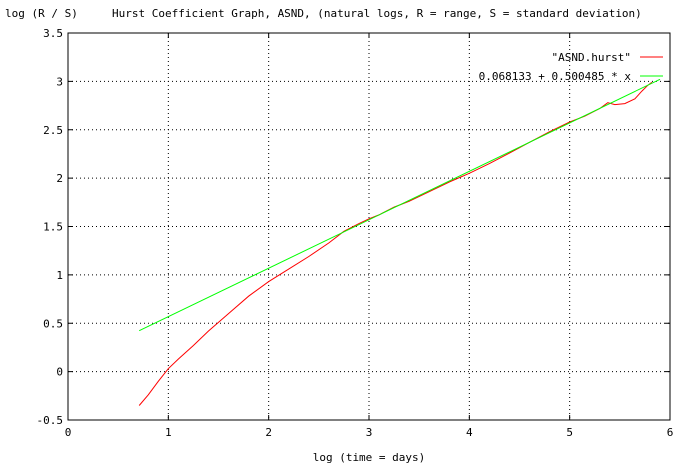 Image resolution: width=683 pixels, height=472 pixels. Describe the element at coordinates (369, 432) in the screenshot. I see `x-tick-label: 3` at that location.